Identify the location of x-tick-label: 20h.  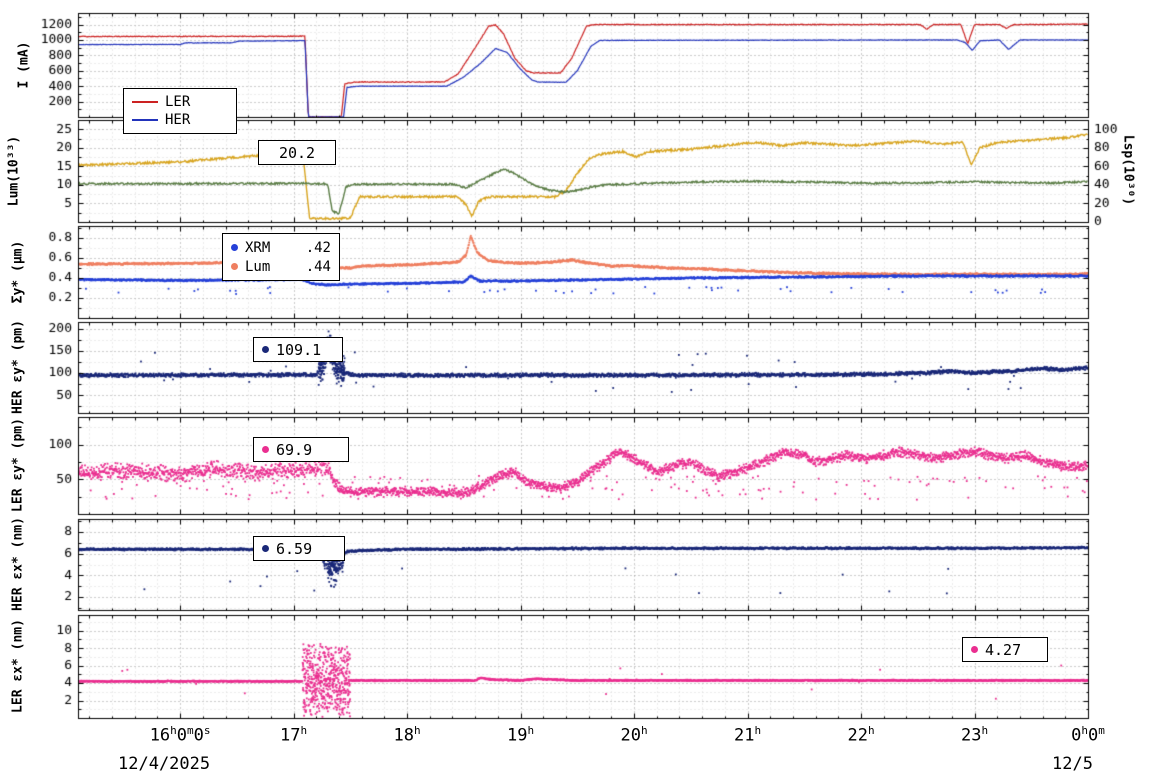
(634, 735).